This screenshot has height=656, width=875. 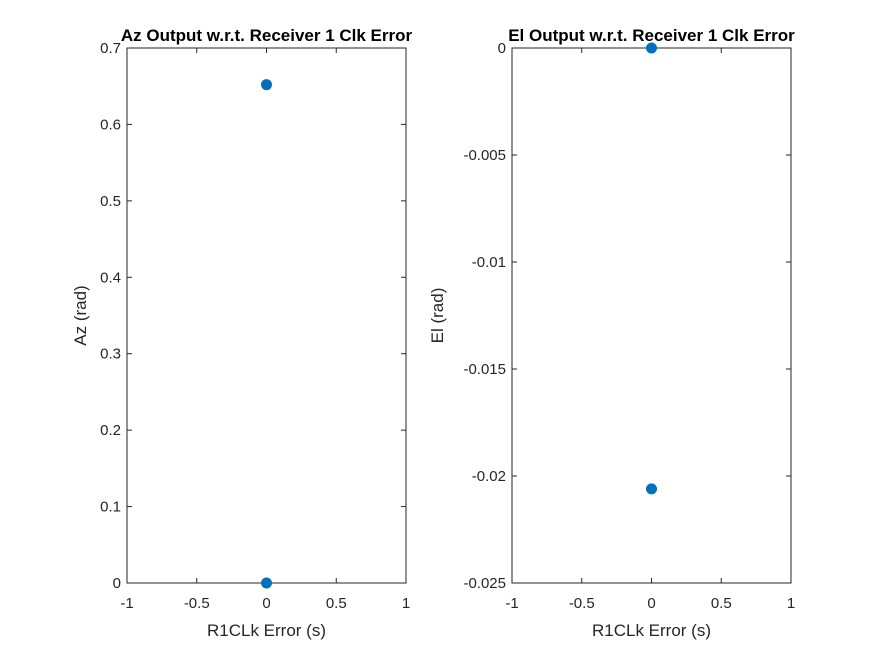 I want to click on az-y-axis-label: Az (rad), so click(x=80, y=315).